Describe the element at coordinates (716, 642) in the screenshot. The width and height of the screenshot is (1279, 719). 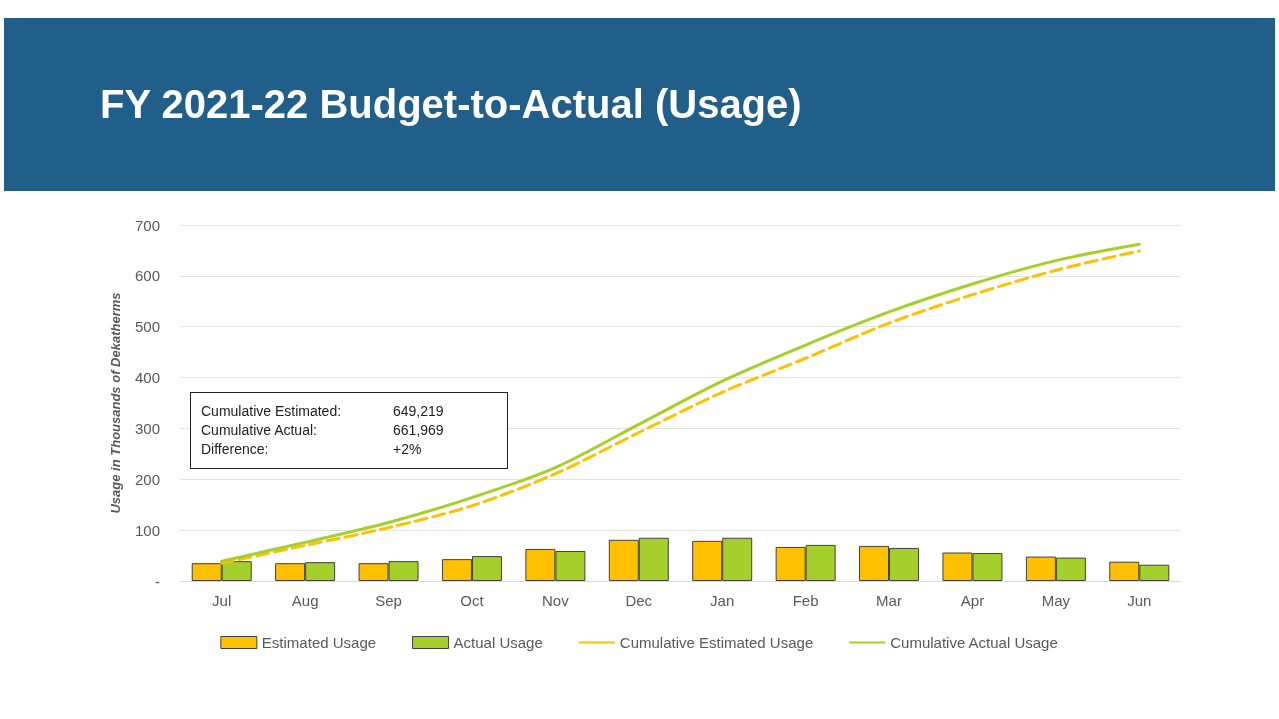
I see `legend-label: Cumulative Estimated Usage` at that location.